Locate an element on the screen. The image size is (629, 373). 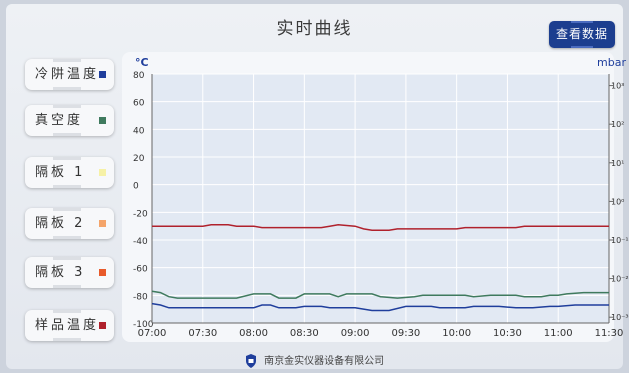
legend-button-sample-temp: 样品温度 is located at coordinates (69, 325).